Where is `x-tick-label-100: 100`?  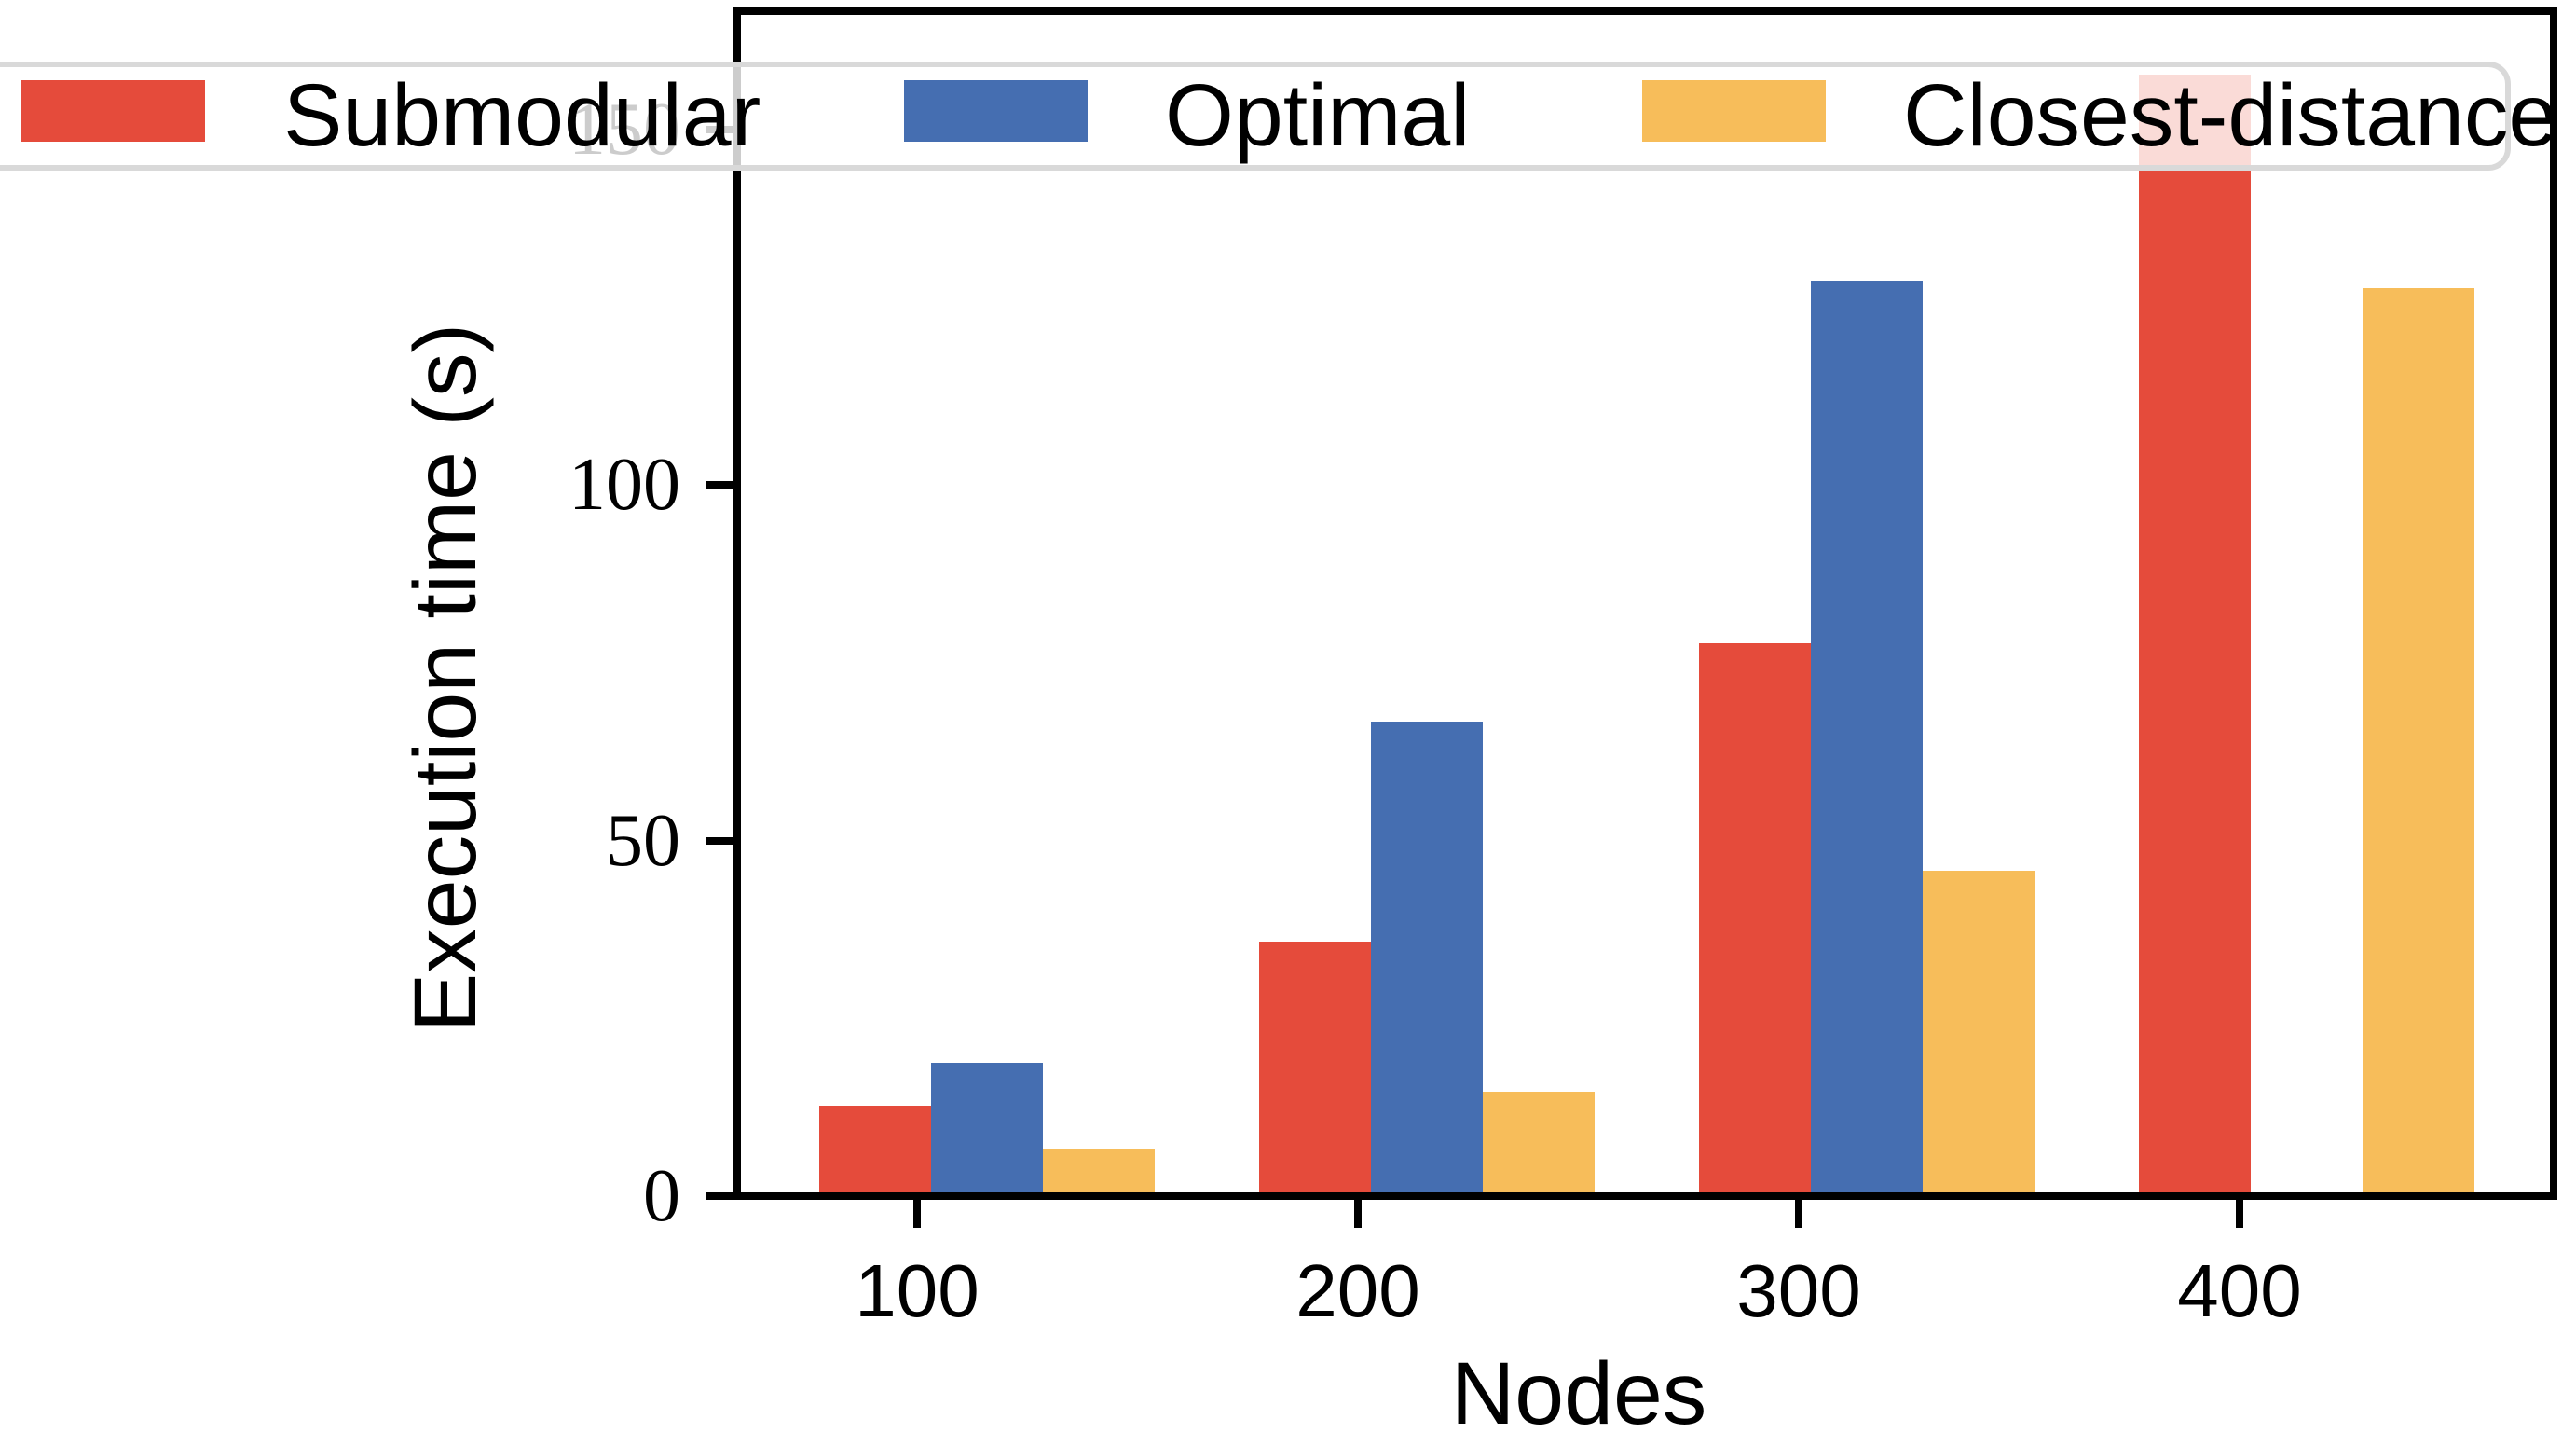
x-tick-label-100: 100 is located at coordinates (917, 1290).